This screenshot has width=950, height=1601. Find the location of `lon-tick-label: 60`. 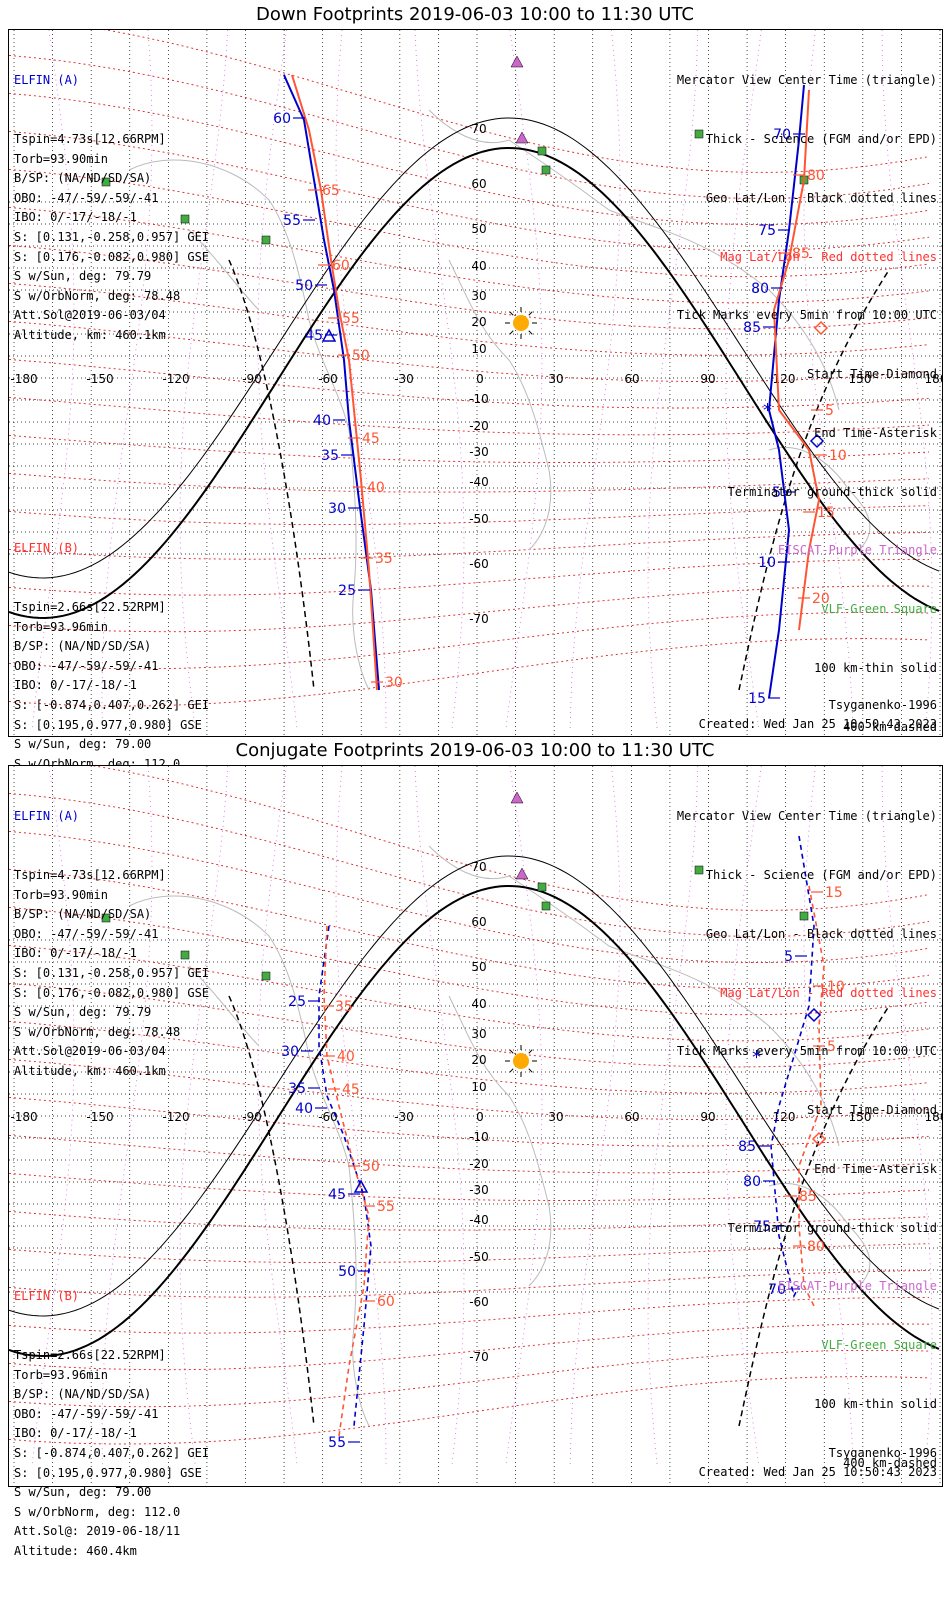

lon-tick-label: 60 is located at coordinates (631, 1117).